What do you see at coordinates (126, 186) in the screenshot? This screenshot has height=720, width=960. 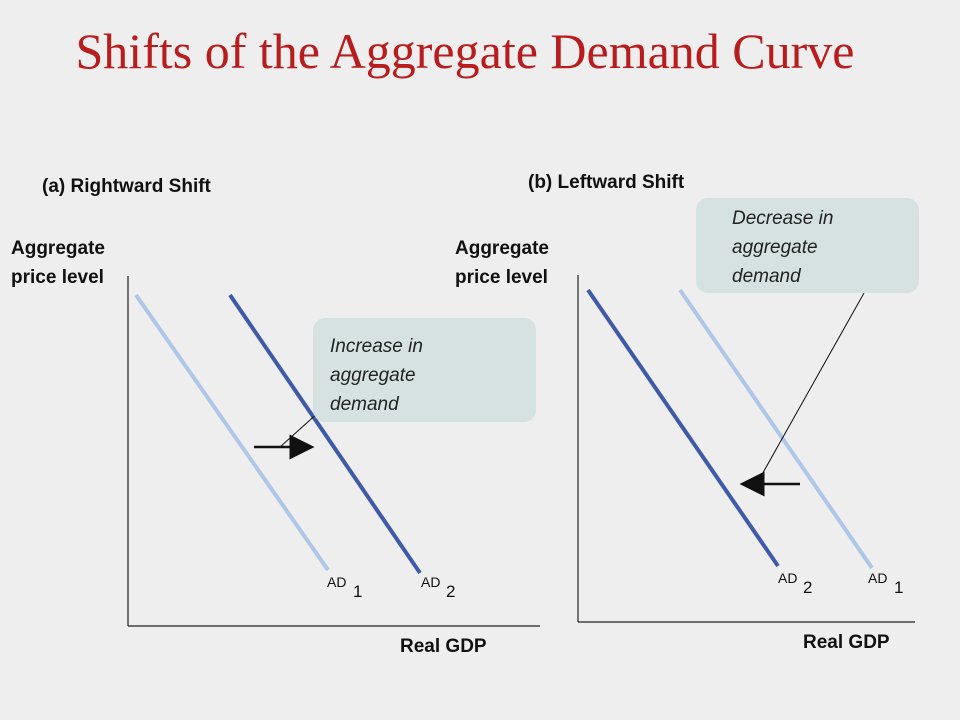 I see `panel-a-label: (a) Rightward Shift` at bounding box center [126, 186].